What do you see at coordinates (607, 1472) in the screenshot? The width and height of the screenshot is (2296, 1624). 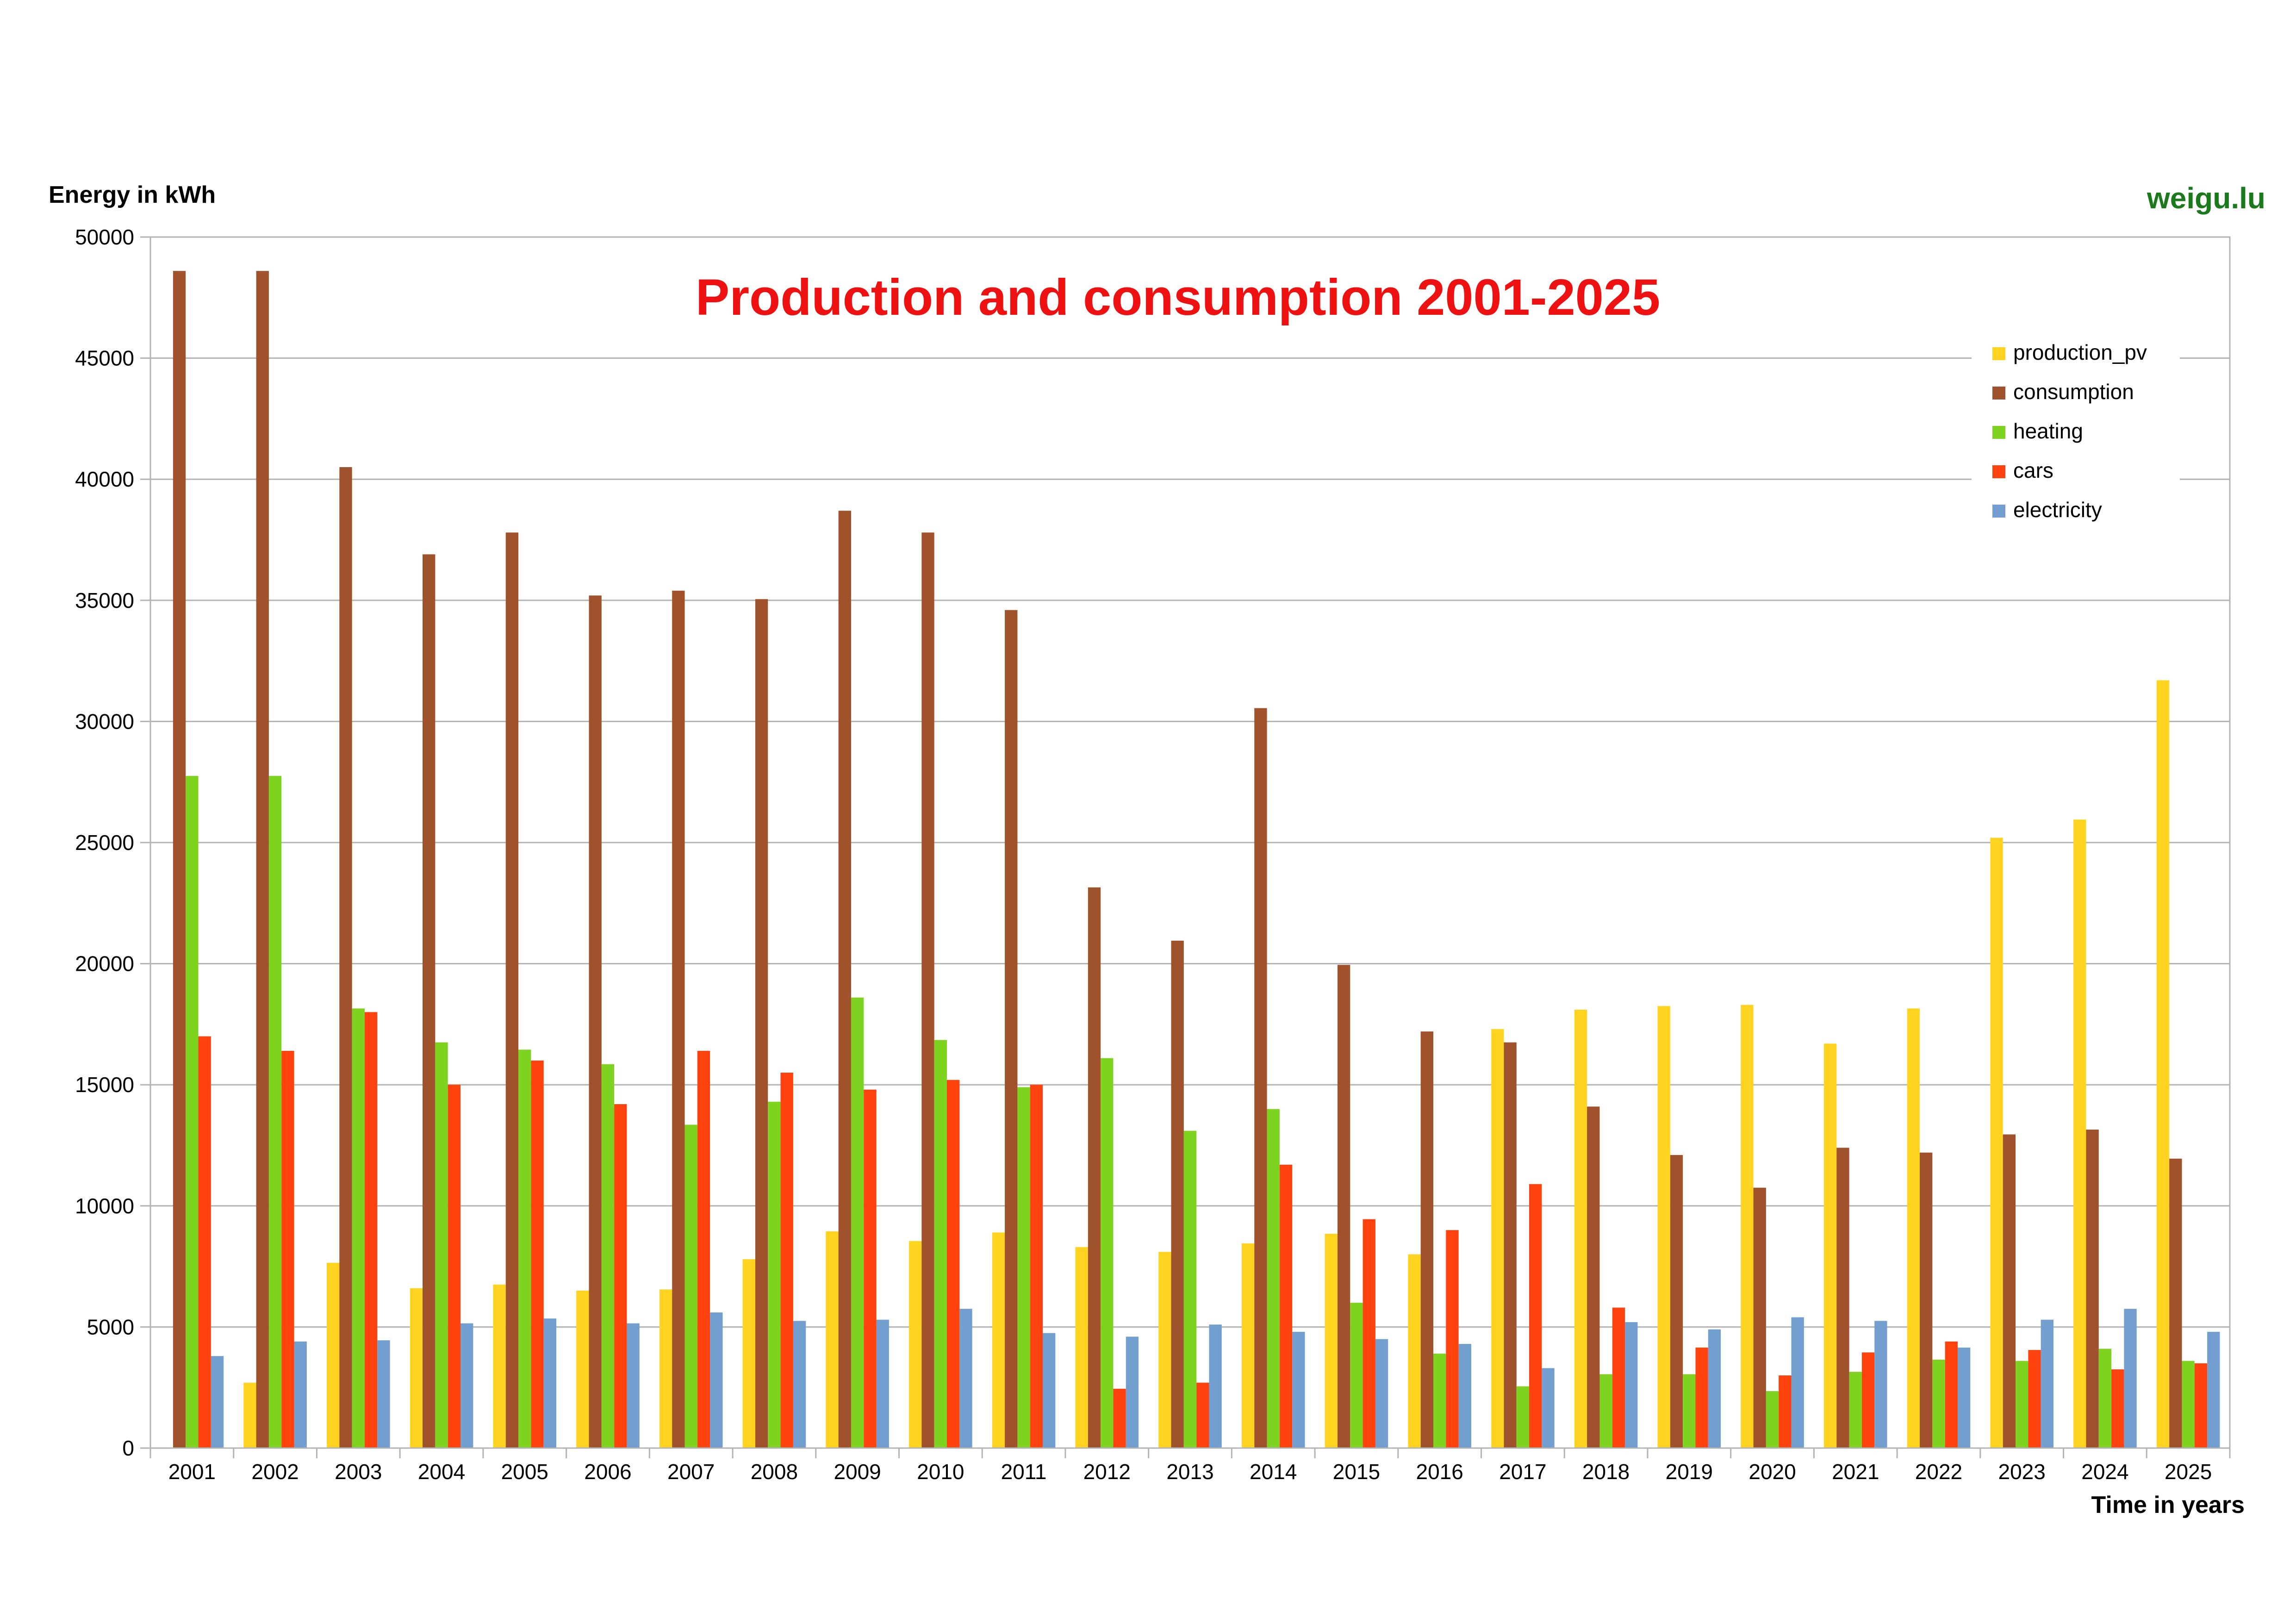 I see `x-tick-label: 2006` at bounding box center [607, 1472].